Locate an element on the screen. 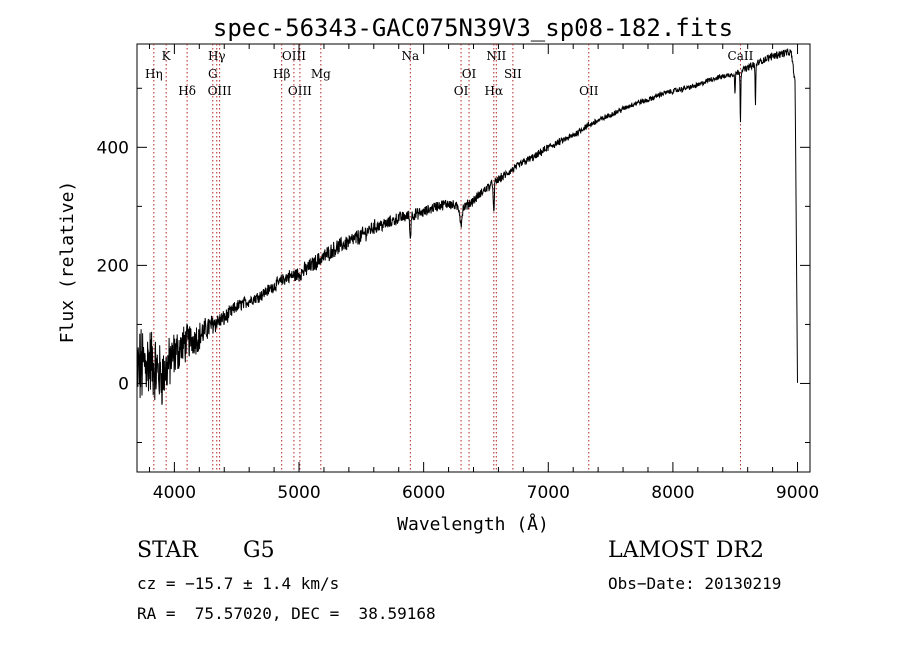  marker-label: Hβ is located at coordinates (281, 74).